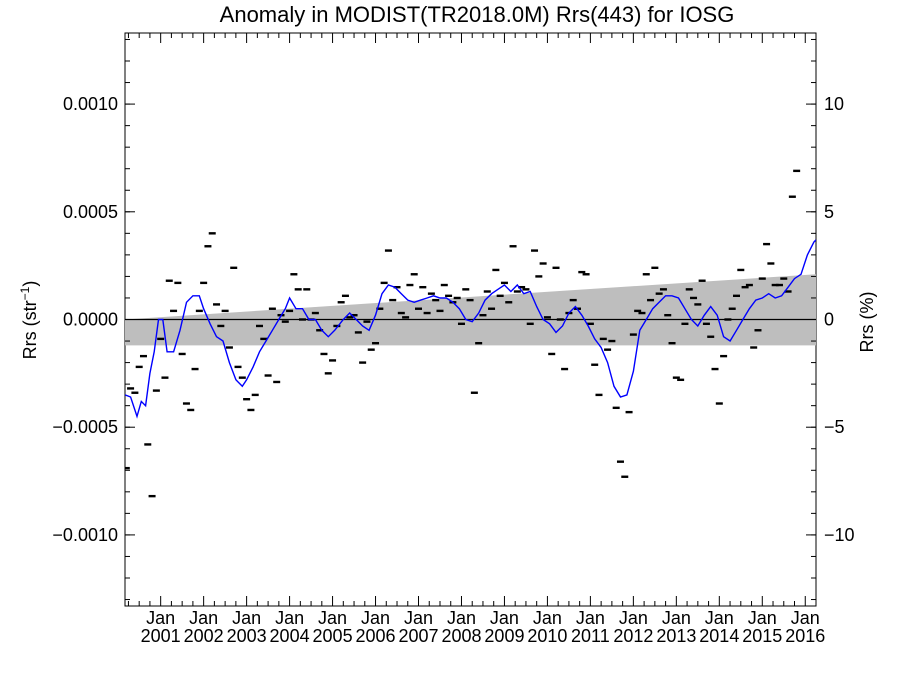  I want to click on x-tick-label-year: 2006, so click(376, 636).